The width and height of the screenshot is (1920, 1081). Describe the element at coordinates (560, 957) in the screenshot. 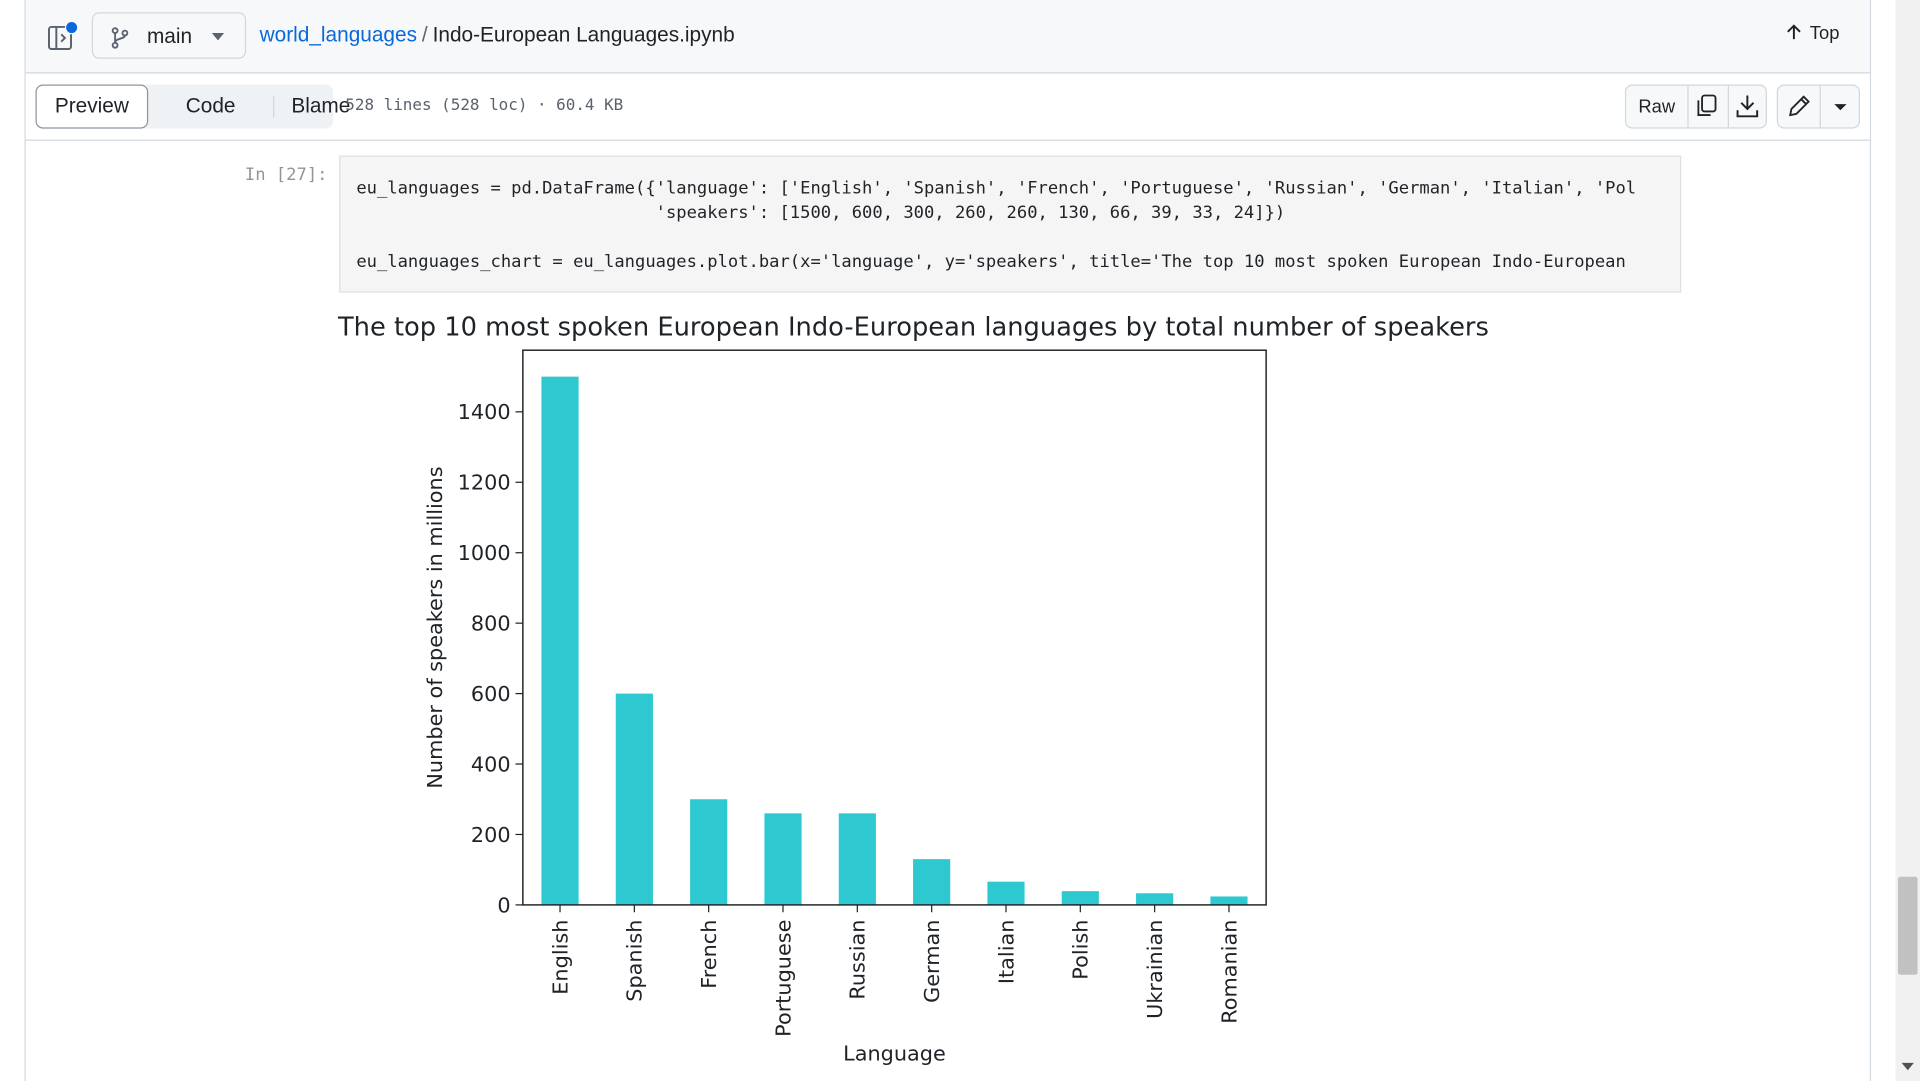

I see `x-tick-label: English` at that location.